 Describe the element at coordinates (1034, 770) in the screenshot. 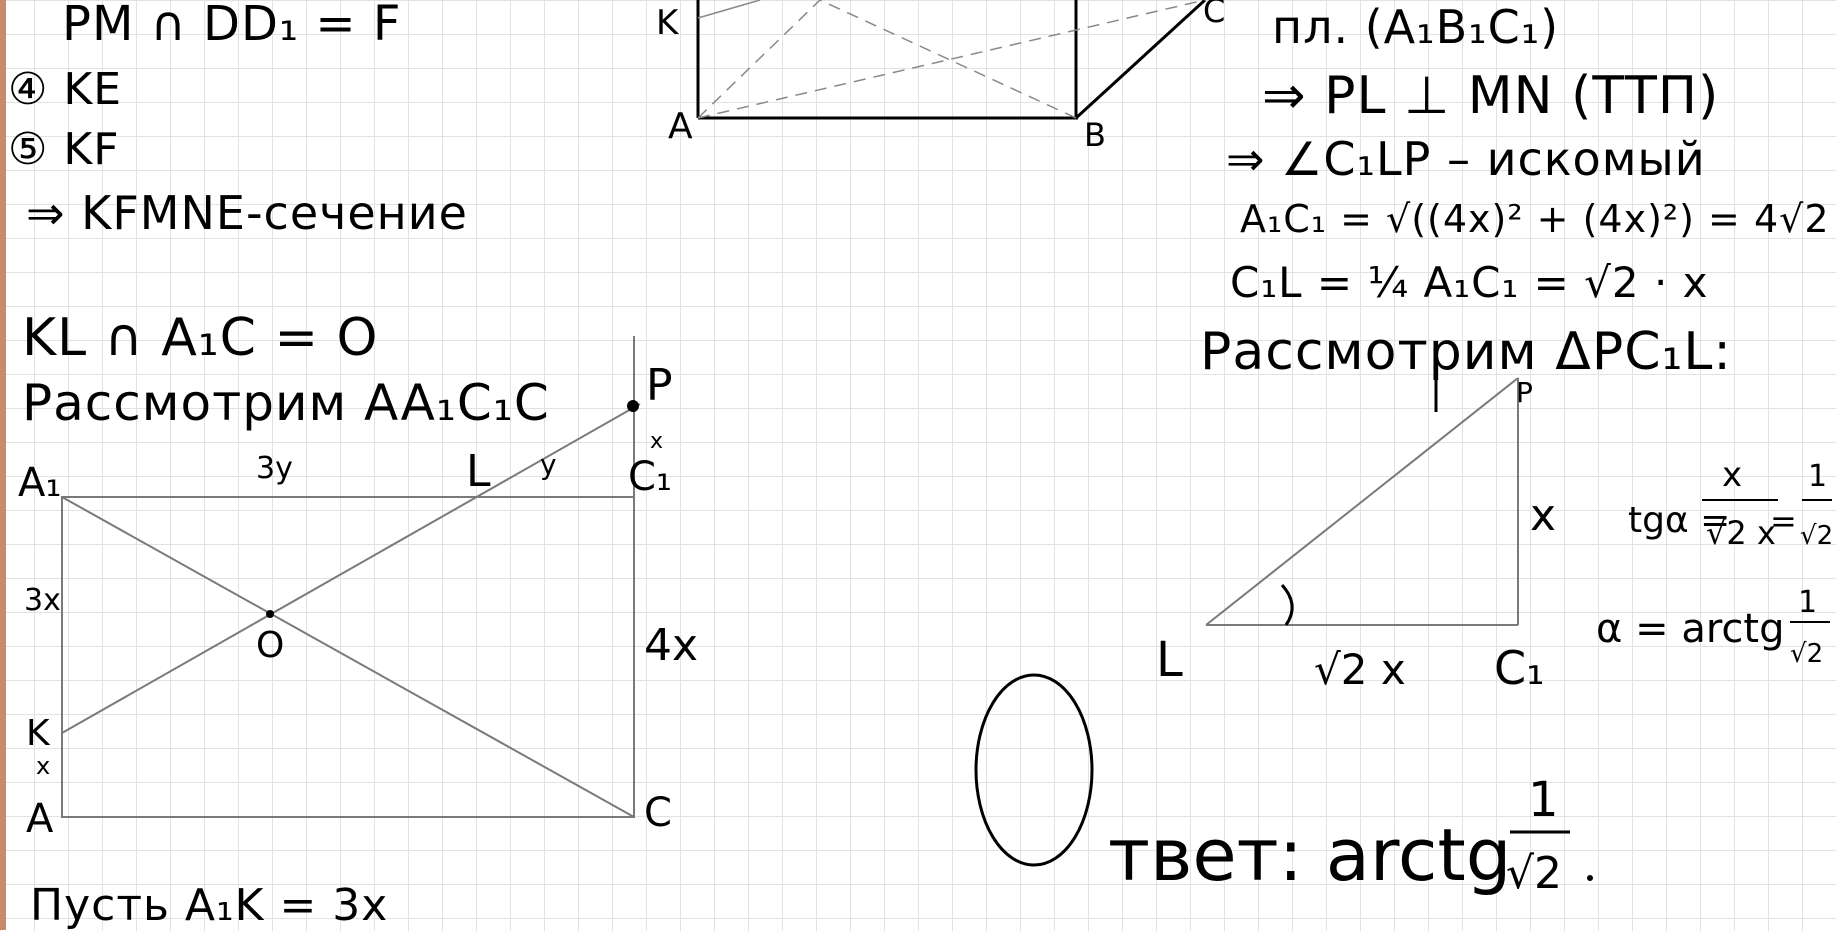

I see `answer-big-o-ellipse` at that location.